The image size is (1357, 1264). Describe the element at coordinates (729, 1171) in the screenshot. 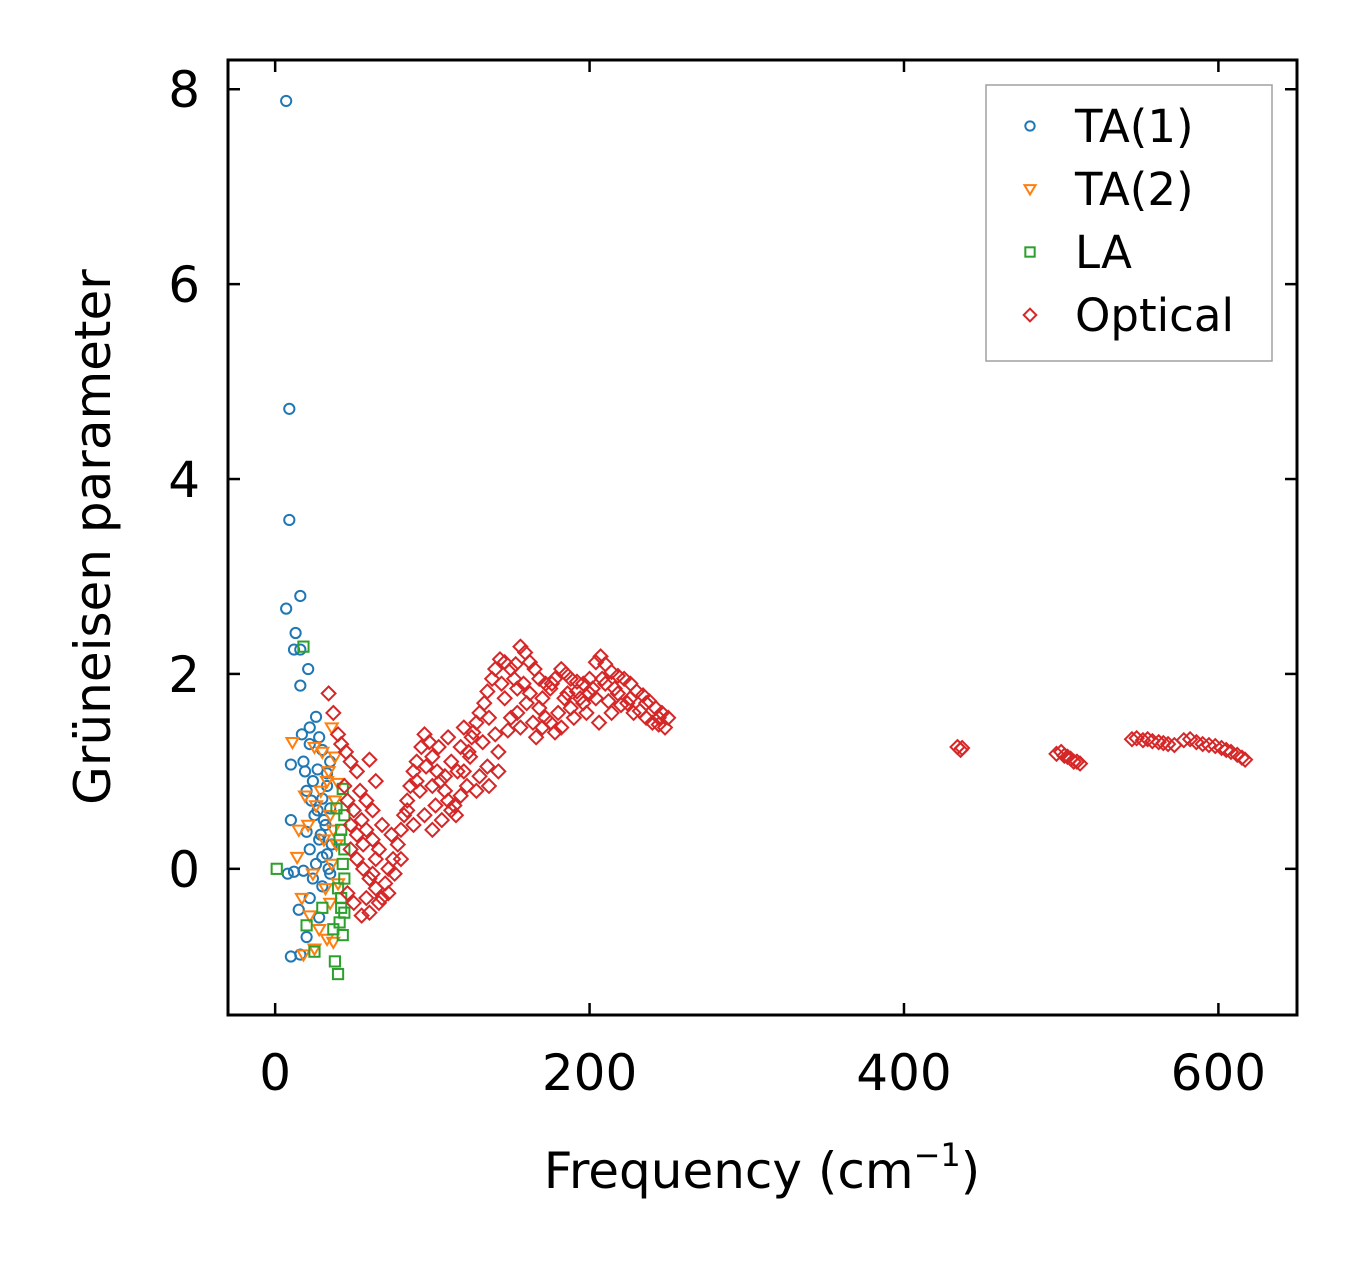

I see `x-axis-title-main: Frequency (cm` at that location.